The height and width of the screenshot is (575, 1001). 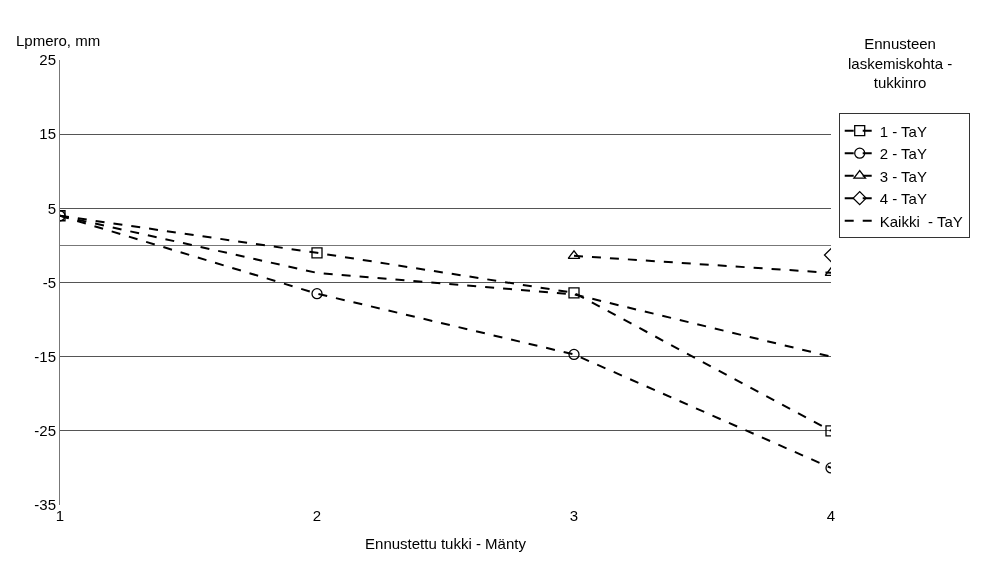 I want to click on legend-label: 1 - TaY, so click(x=903, y=131).